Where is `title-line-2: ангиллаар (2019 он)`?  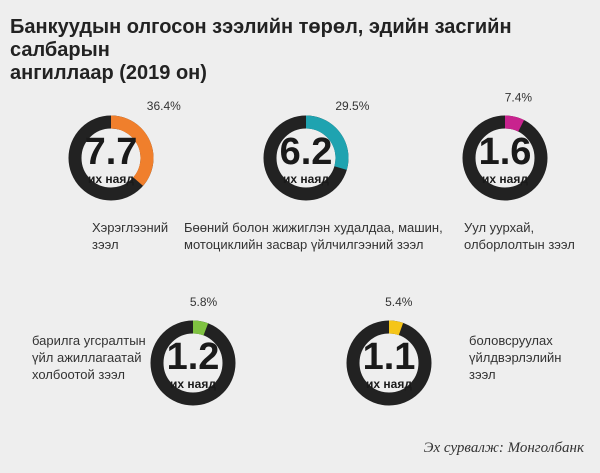
title-line-2: ангиллаар (2019 он) is located at coordinates (108, 73).